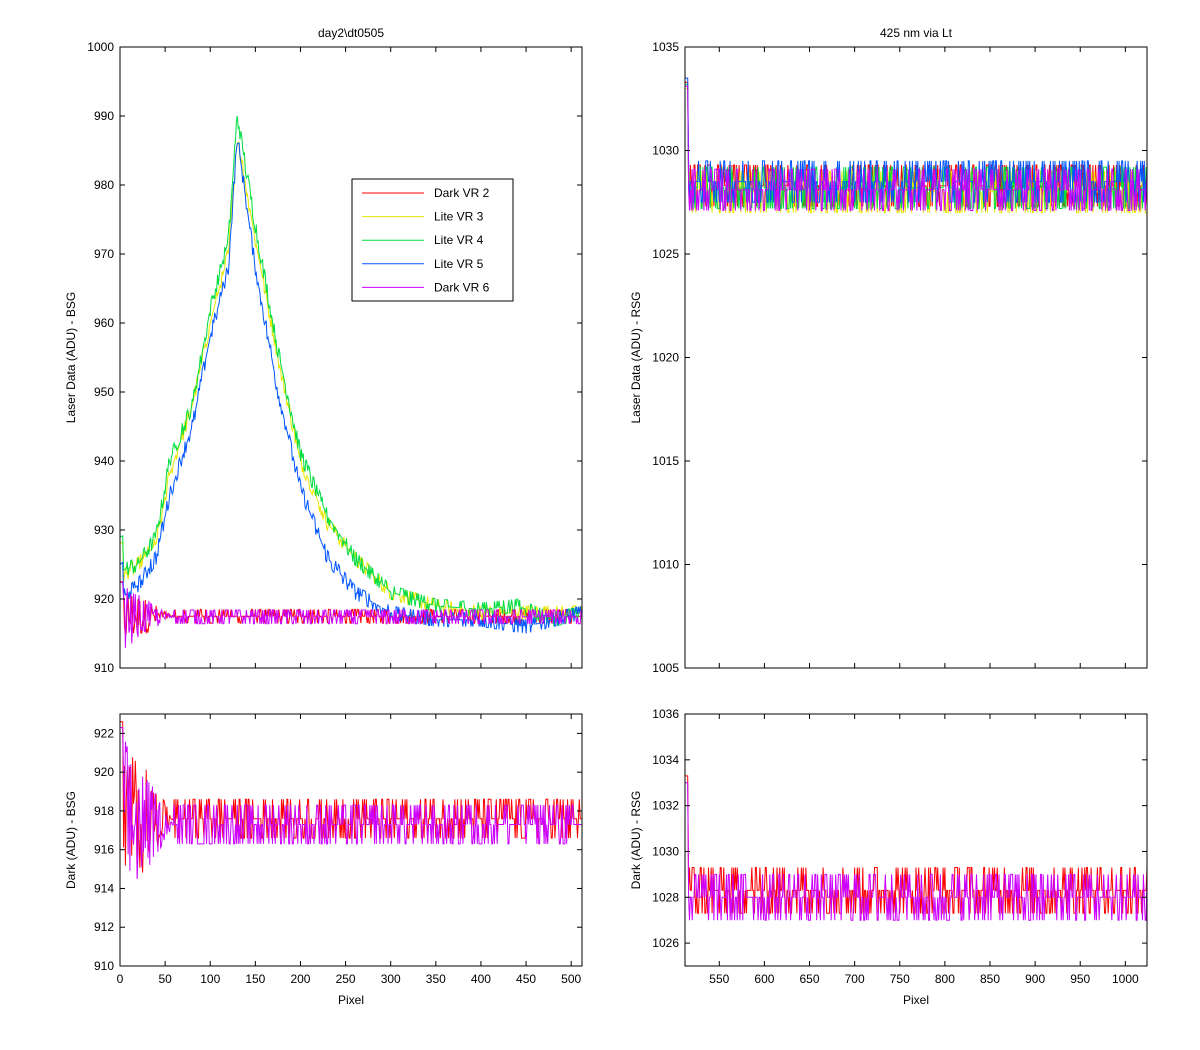 The height and width of the screenshot is (1050, 1200). Describe the element at coordinates (764, 979) in the screenshot. I see `x-tick-label: 600` at that location.